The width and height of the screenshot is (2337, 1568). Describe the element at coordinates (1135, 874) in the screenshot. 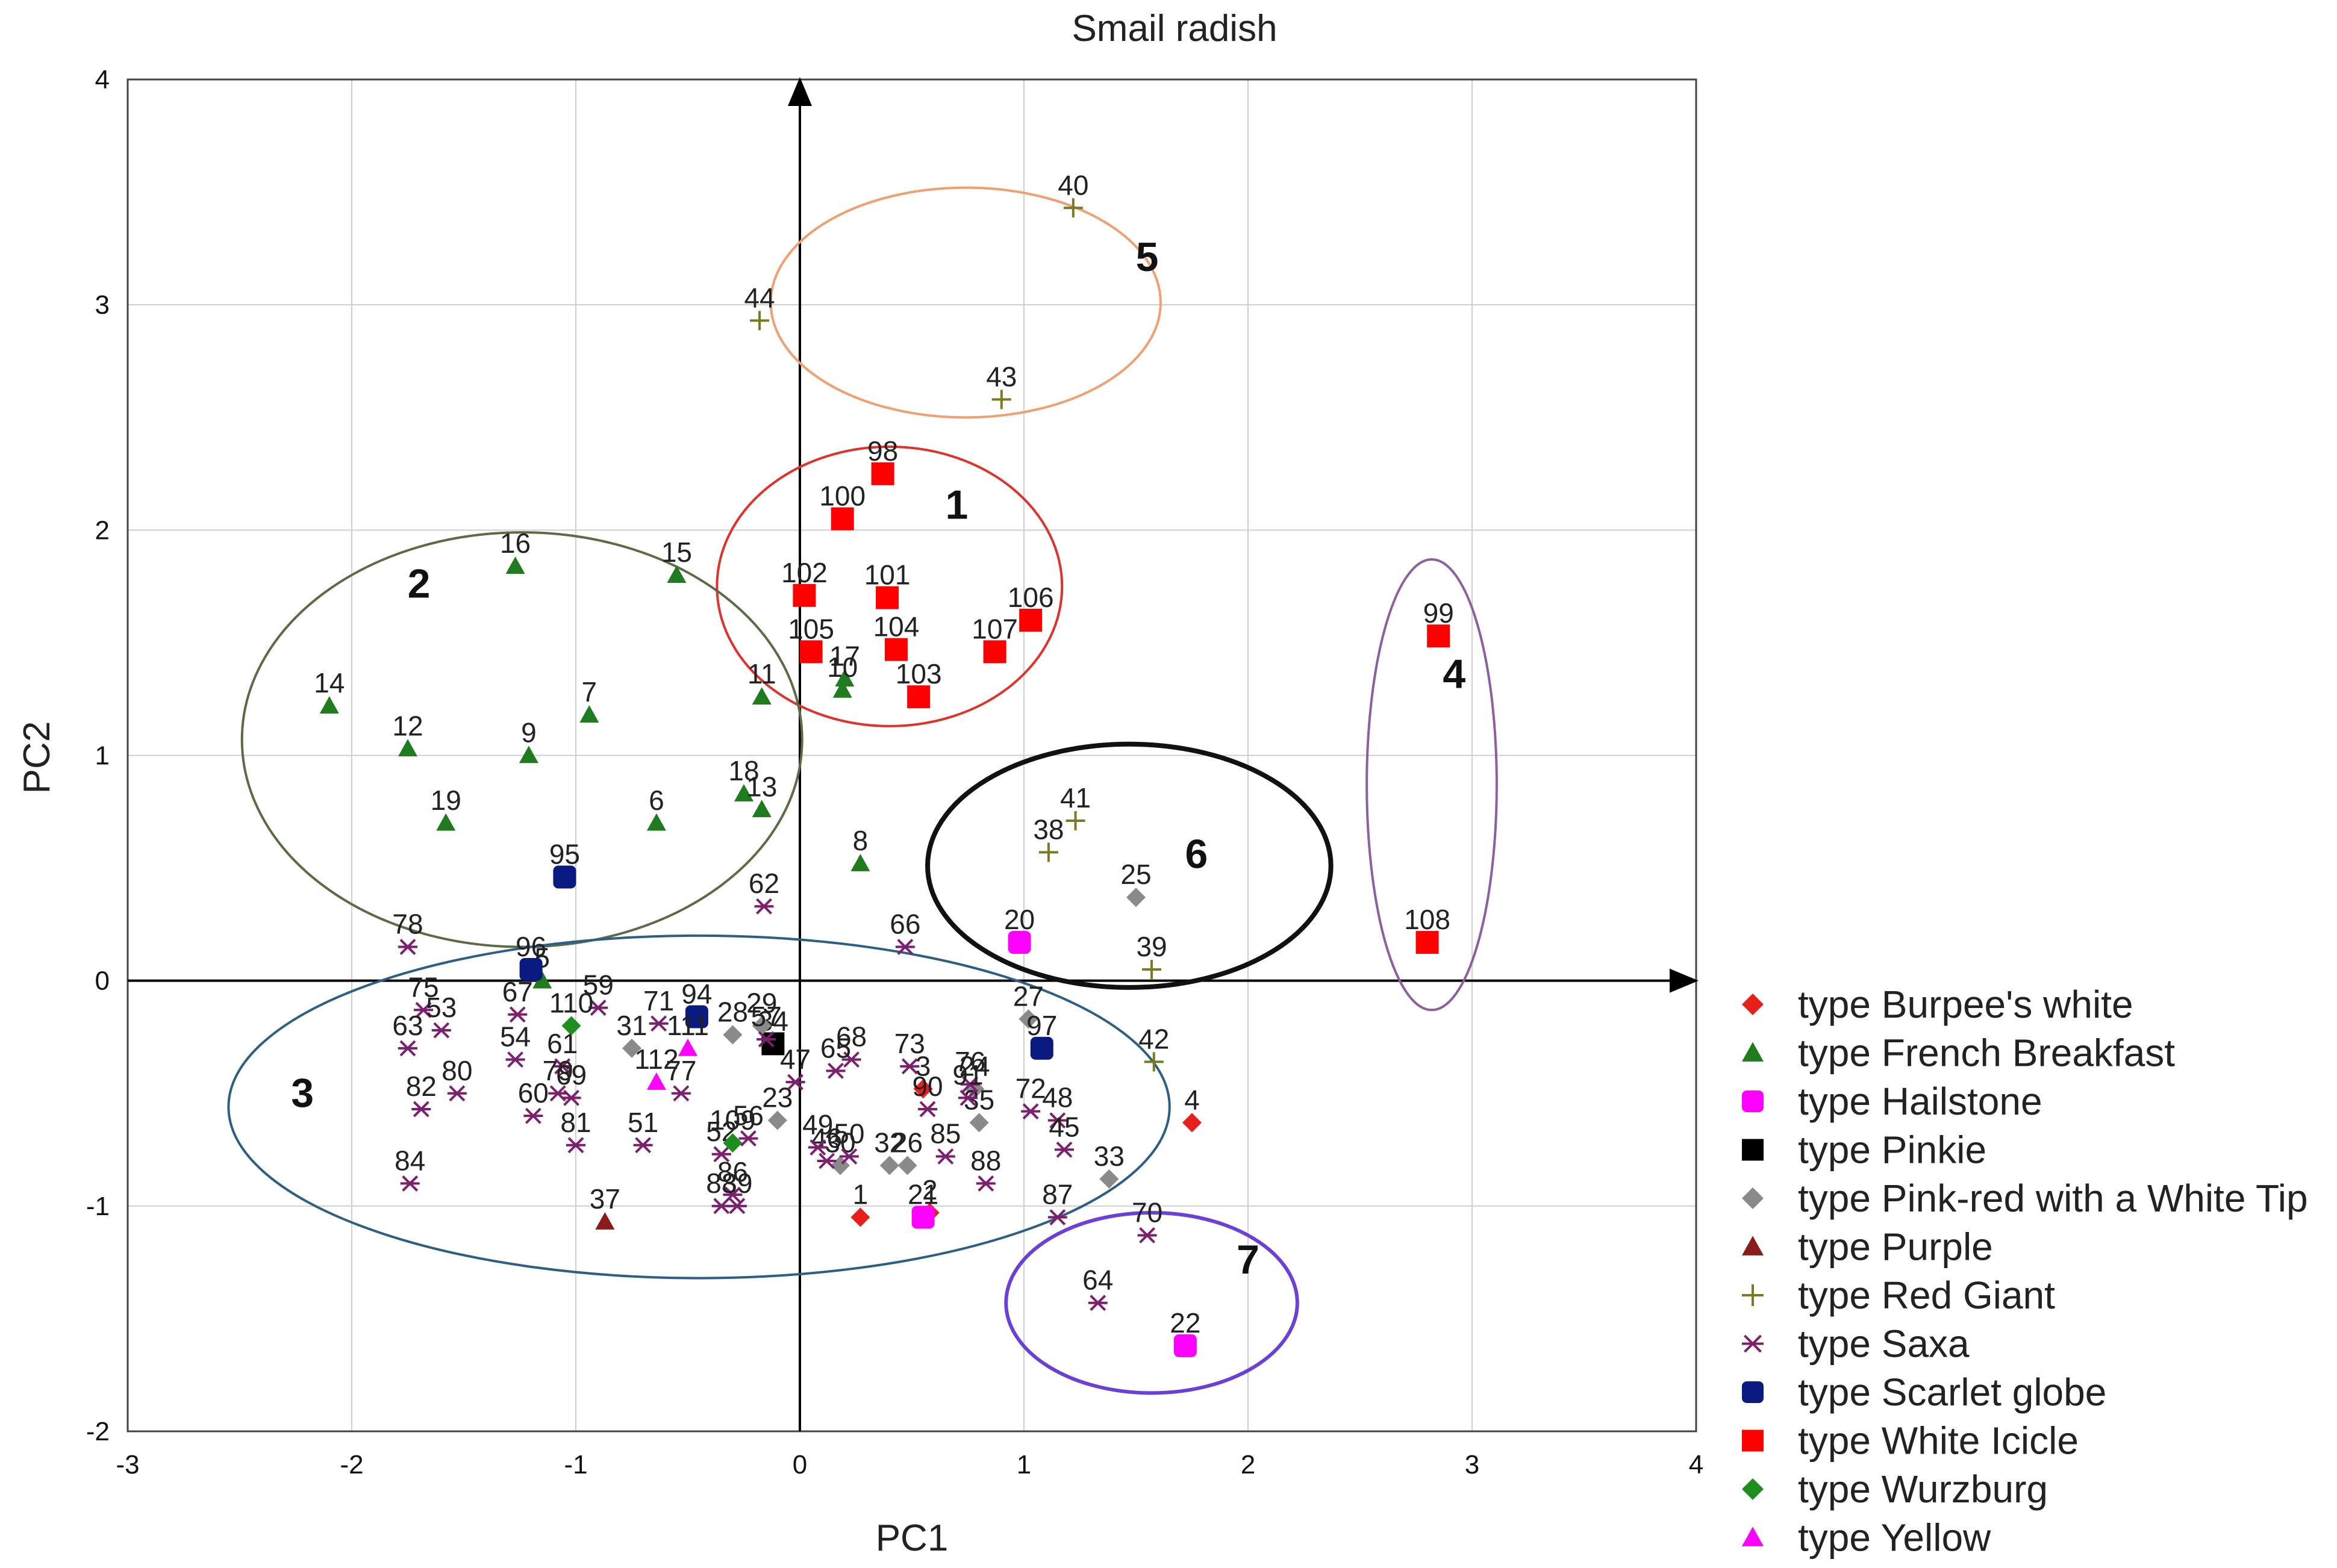

I see `point-label-25: 25` at that location.